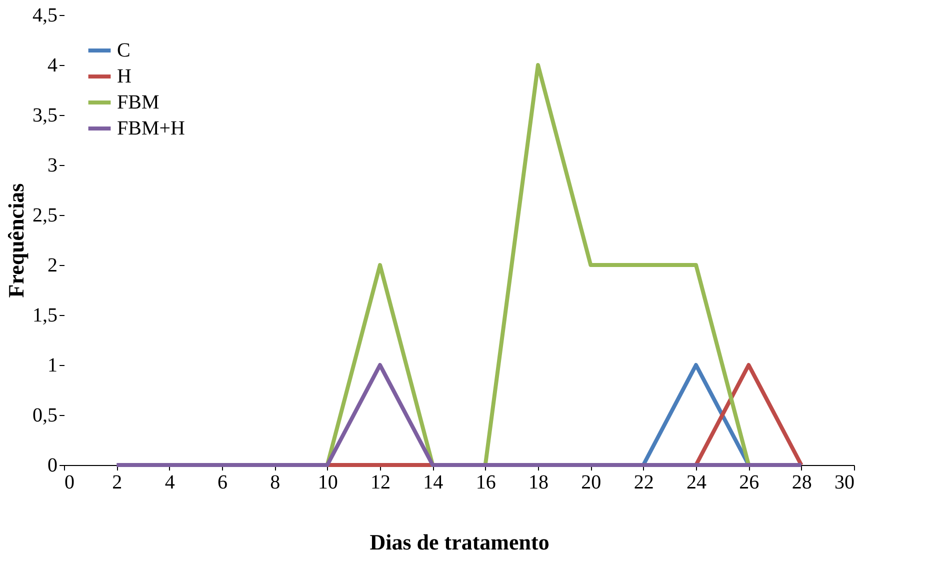 The width and height of the screenshot is (950, 586). What do you see at coordinates (460, 542) in the screenshot?
I see `x-axis-title: Dias de tratamento` at bounding box center [460, 542].